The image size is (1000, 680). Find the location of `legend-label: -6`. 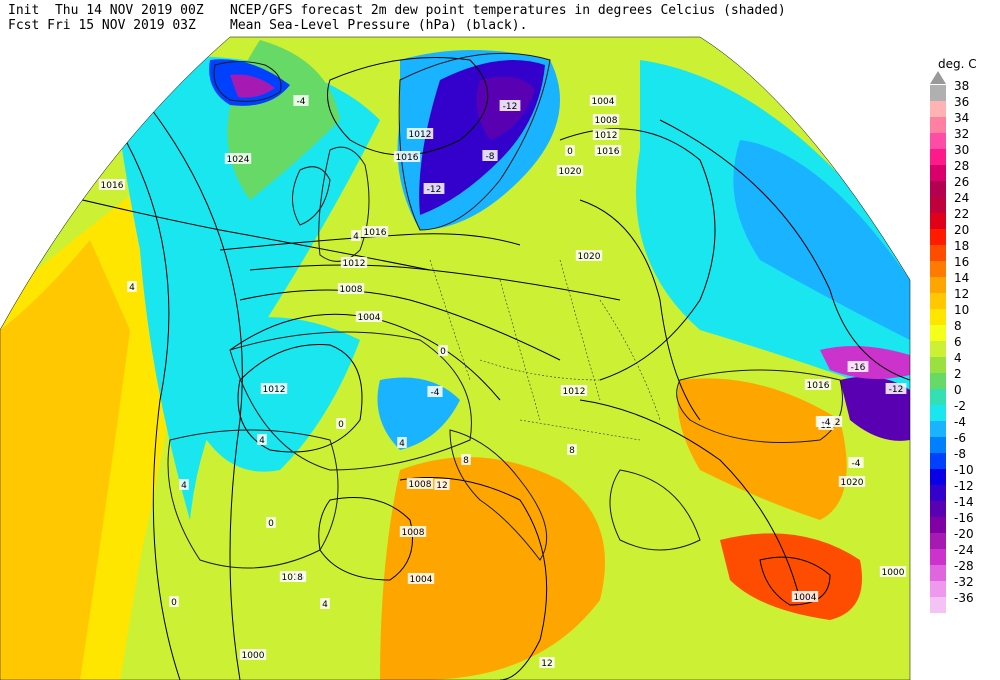

legend-label: -6 is located at coordinates (960, 438).